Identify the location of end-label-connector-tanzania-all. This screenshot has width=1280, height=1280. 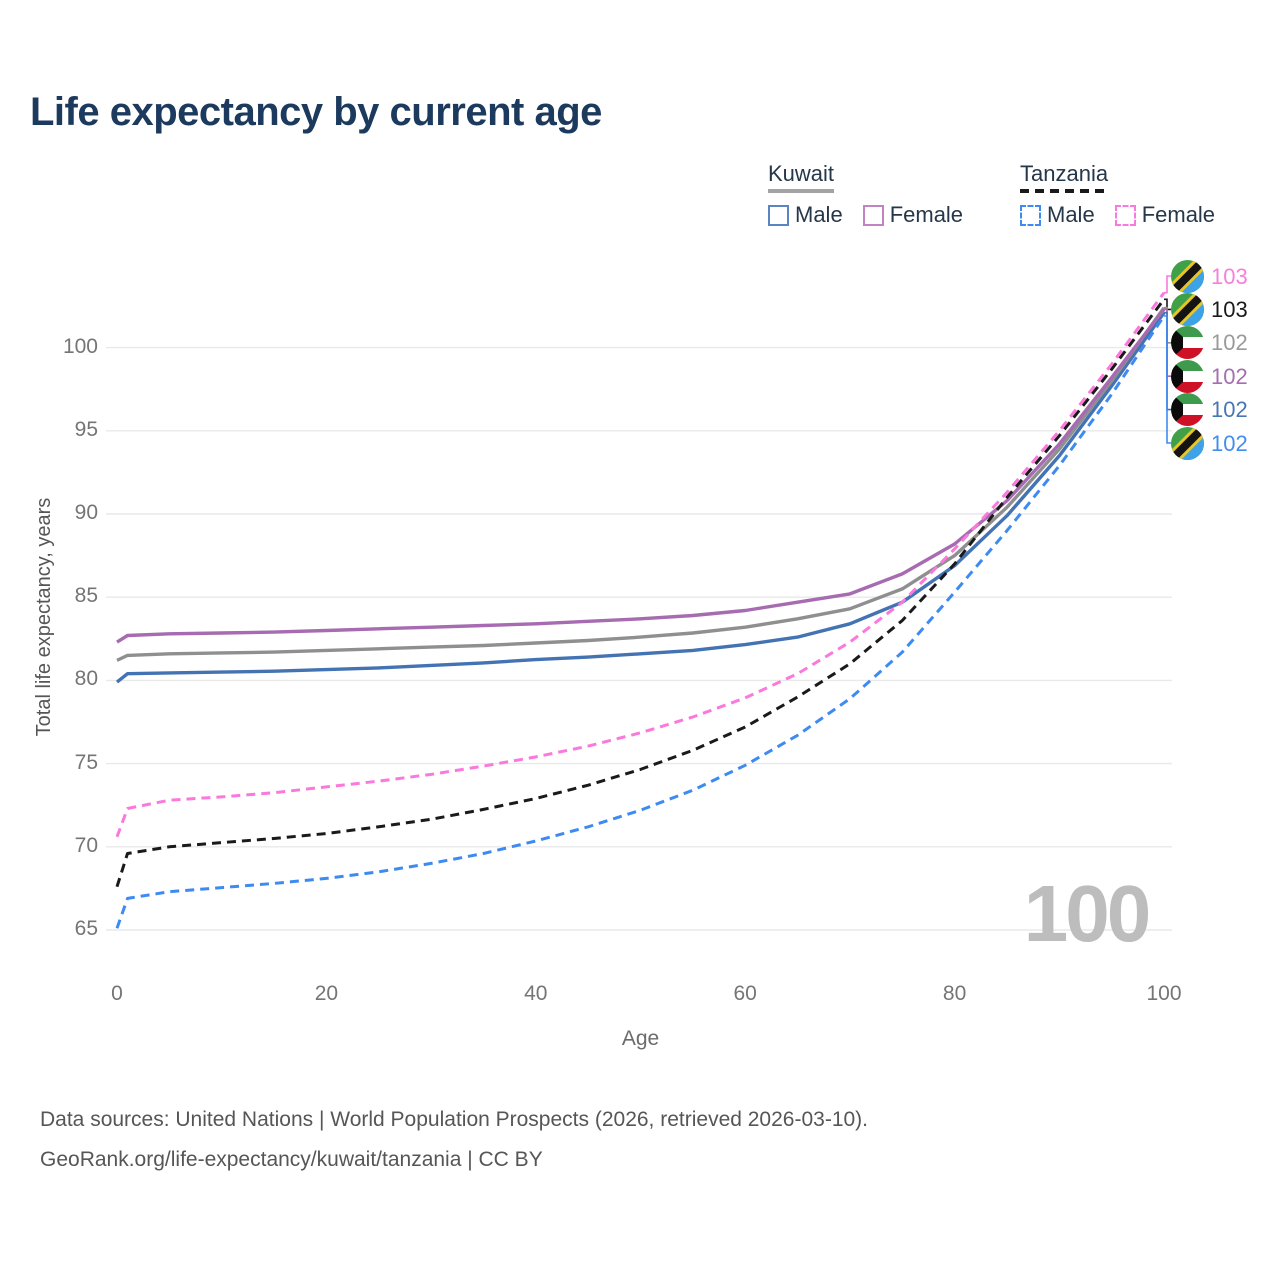
(1167, 304).